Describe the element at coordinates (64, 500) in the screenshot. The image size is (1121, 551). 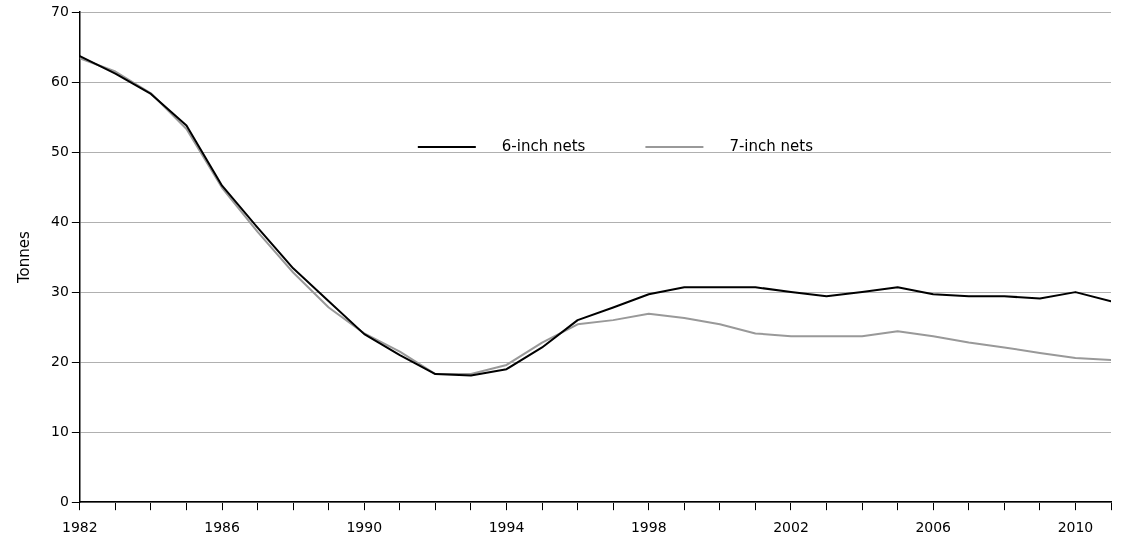
I see `y-tick-label: 0` at that location.